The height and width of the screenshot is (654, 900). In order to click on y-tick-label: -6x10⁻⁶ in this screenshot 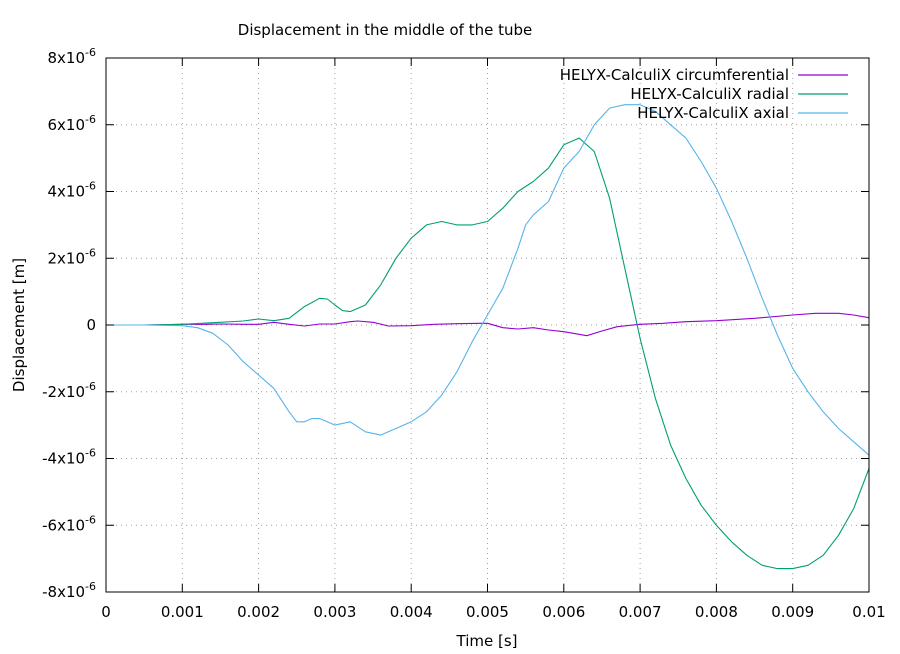, I will do `click(69, 523)`.